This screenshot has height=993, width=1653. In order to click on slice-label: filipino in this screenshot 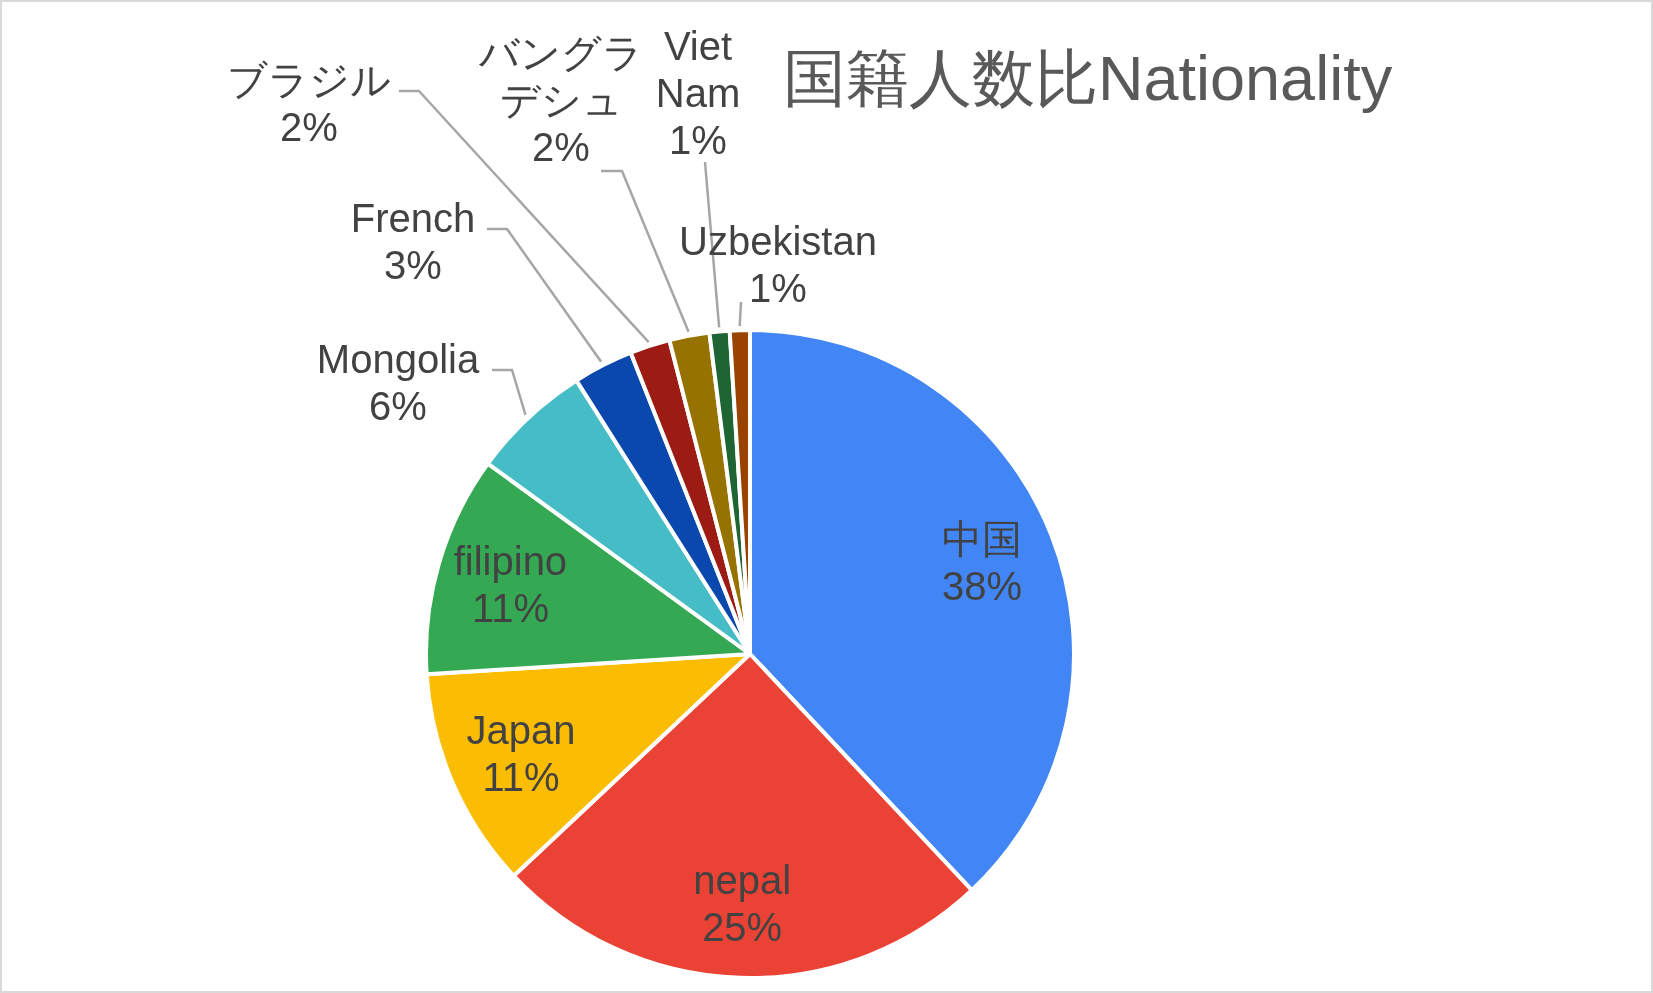, I will do `click(510, 560)`.